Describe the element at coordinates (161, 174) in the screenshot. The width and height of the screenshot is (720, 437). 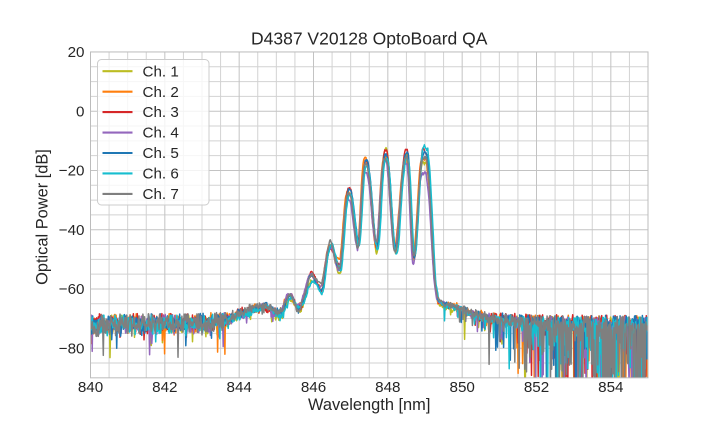
I see `svg-text: Ch. 6` at that location.